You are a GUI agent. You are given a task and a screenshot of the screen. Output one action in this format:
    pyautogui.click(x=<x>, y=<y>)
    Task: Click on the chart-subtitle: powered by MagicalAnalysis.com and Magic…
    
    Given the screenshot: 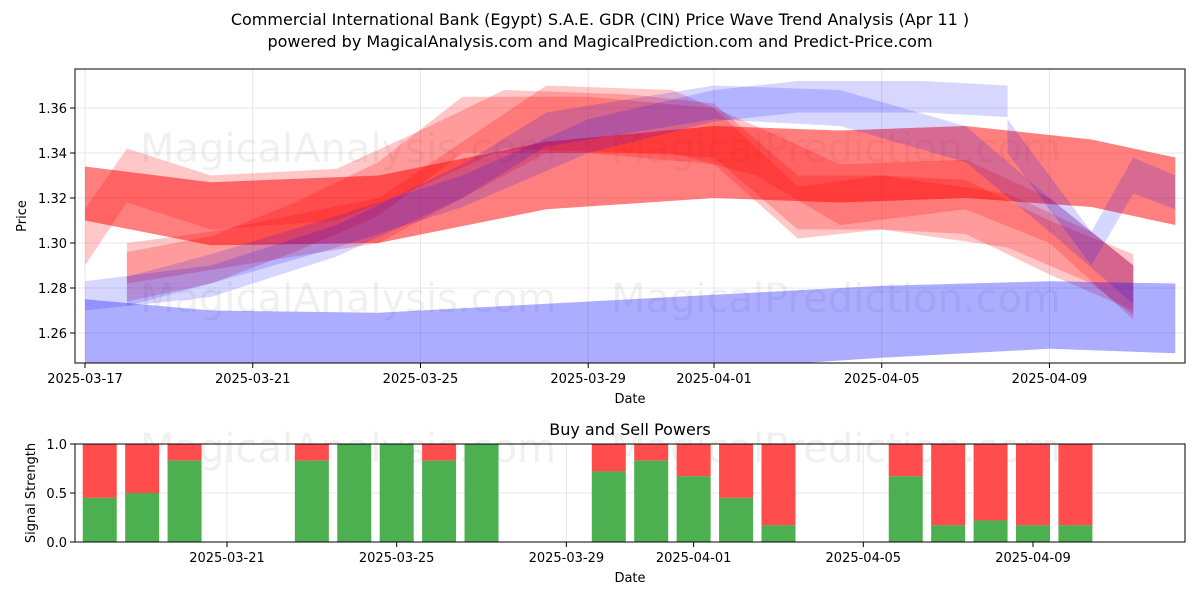 What is the action you would take?
    pyautogui.click(x=600, y=41)
    